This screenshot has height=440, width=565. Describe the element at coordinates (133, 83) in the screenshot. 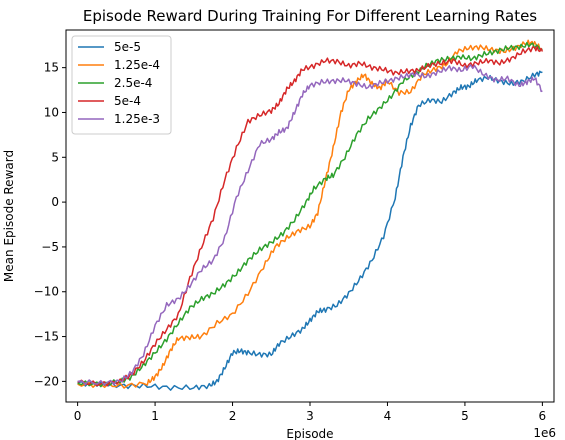

I see `legend-label: 2.5e-4` at that location.